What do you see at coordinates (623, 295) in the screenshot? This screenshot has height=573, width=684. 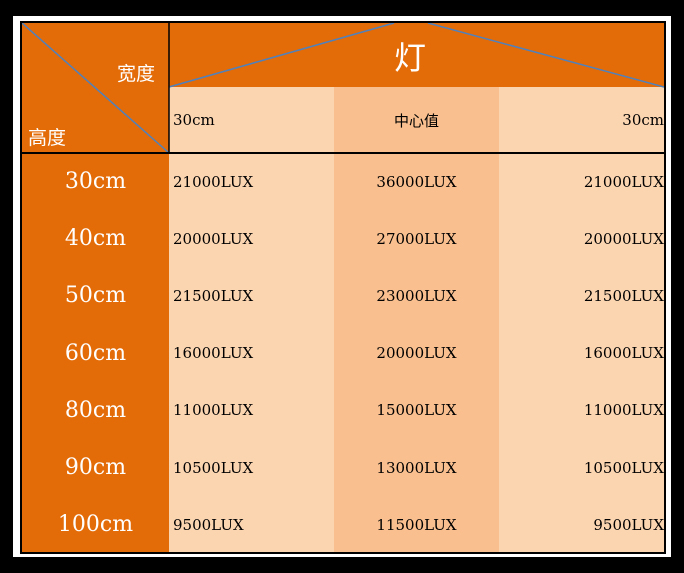 I see `value-right: 21500LUX` at bounding box center [623, 295].